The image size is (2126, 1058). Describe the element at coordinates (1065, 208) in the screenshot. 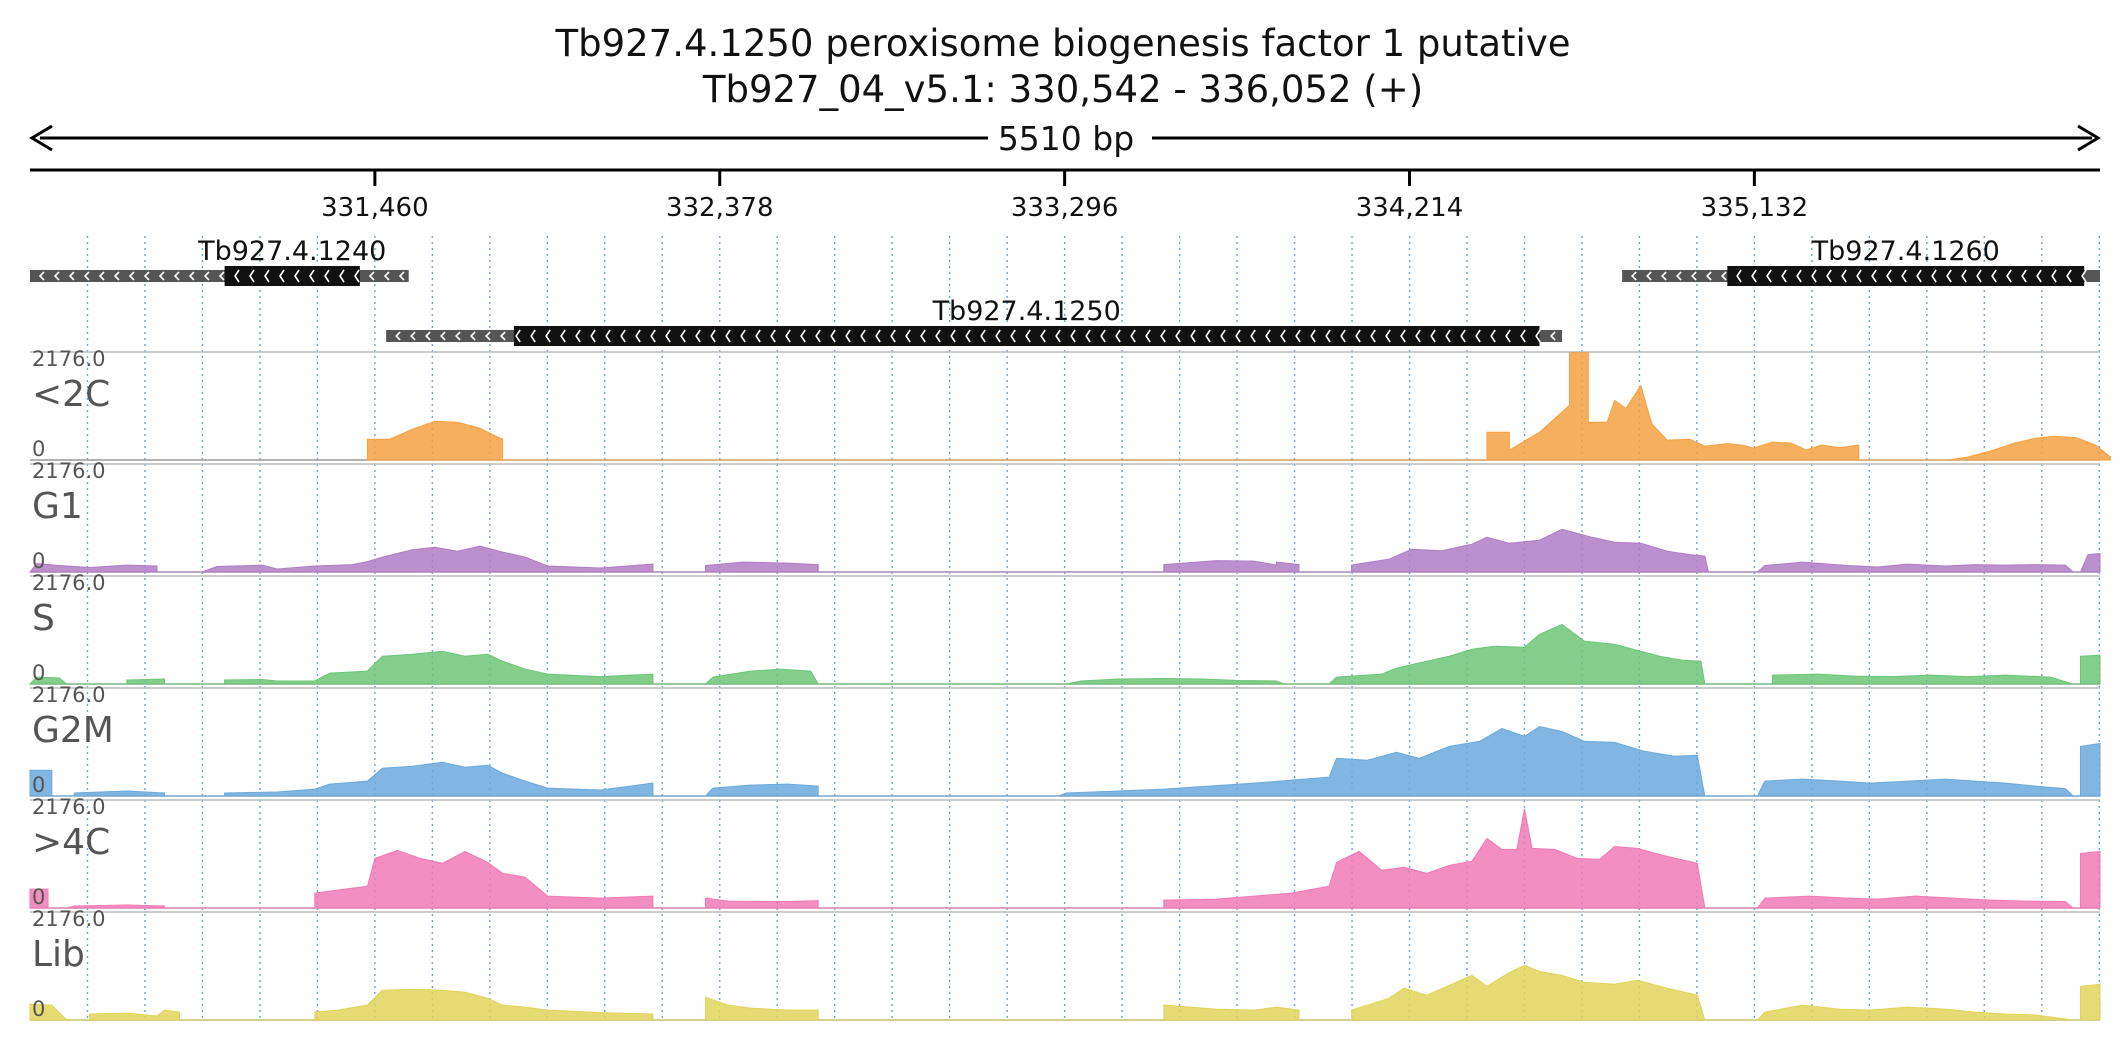

I see `x-tick-label: 333,296` at that location.